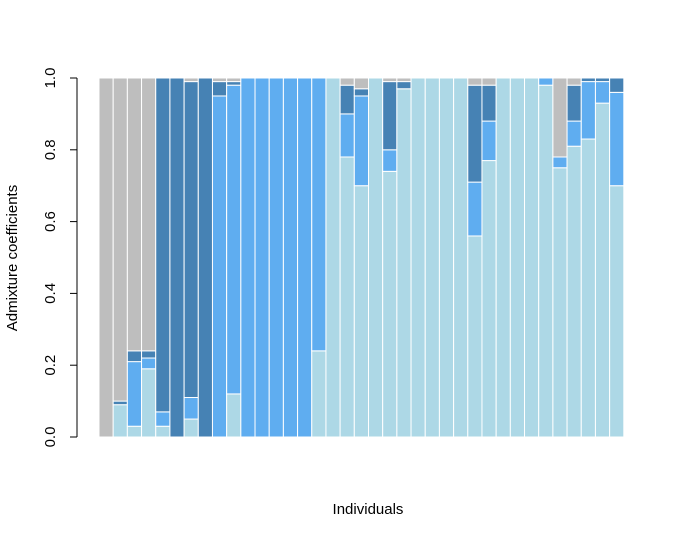 This screenshot has width=699, height=539. What do you see at coordinates (50, 437) in the screenshot?
I see `y-tick-label: 0.0` at bounding box center [50, 437].